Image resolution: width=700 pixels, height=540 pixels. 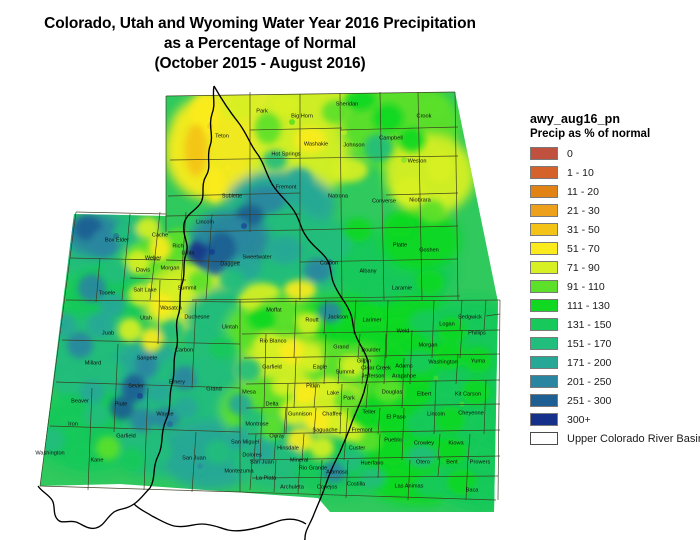 I want to click on county-label: Archuleta, so click(x=292, y=487).